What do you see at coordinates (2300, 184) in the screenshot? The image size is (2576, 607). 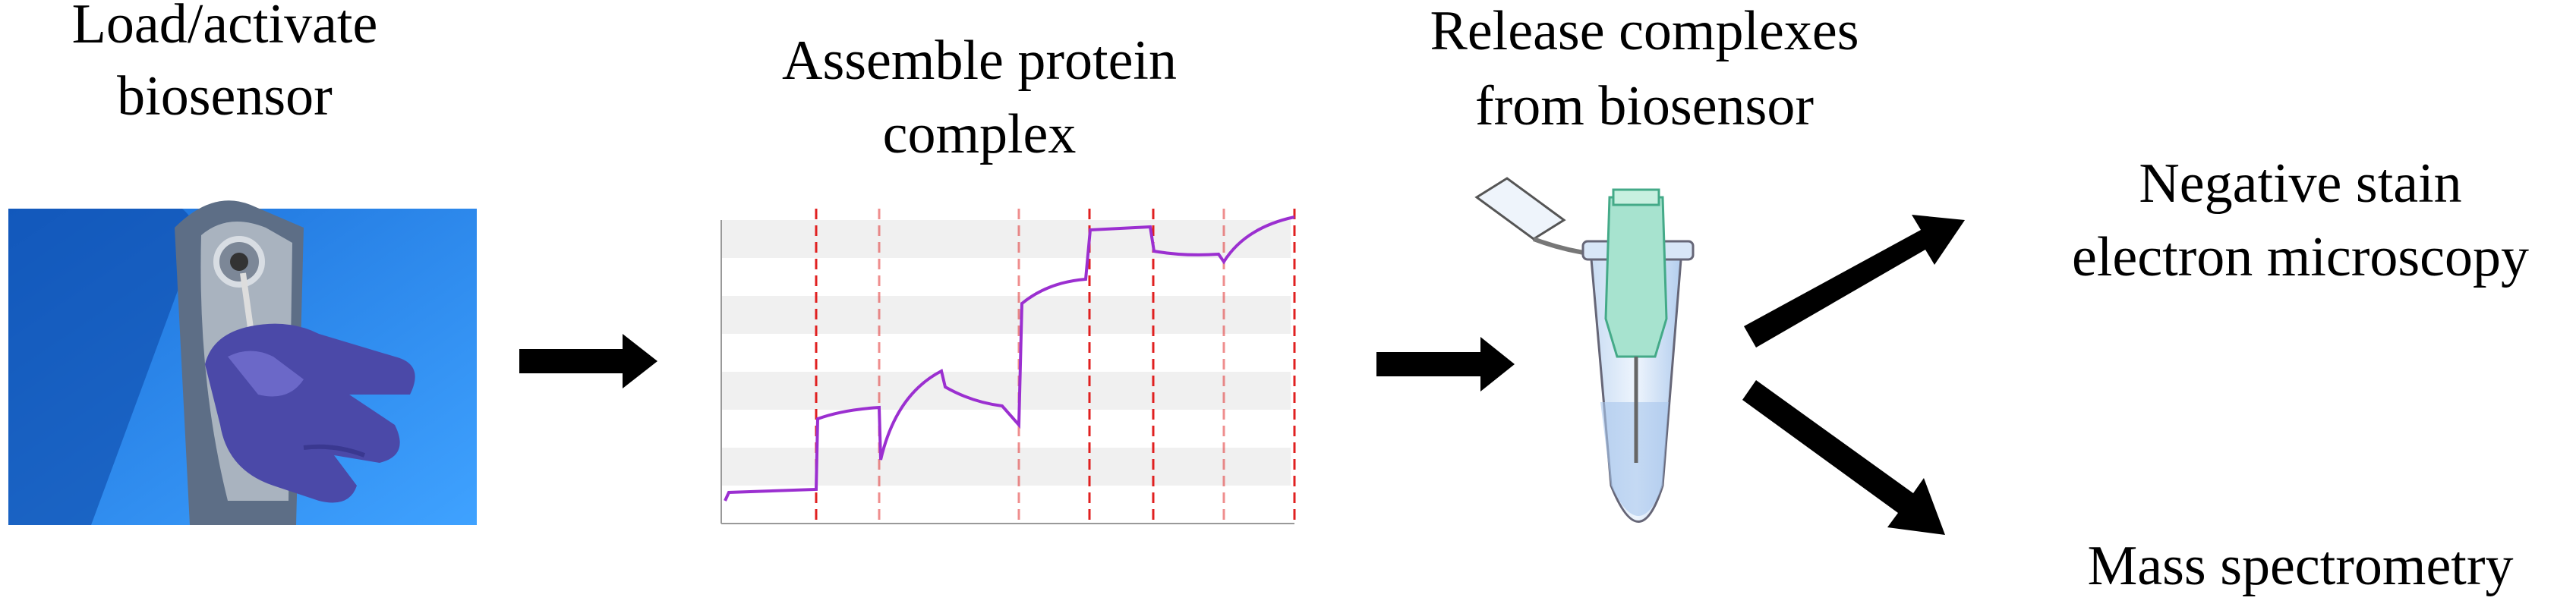 I see `output-label: Negative stain` at bounding box center [2300, 184].